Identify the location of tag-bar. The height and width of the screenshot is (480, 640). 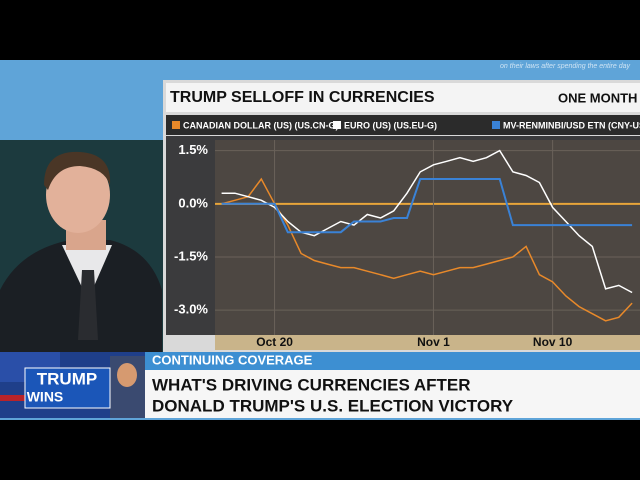
(392, 361).